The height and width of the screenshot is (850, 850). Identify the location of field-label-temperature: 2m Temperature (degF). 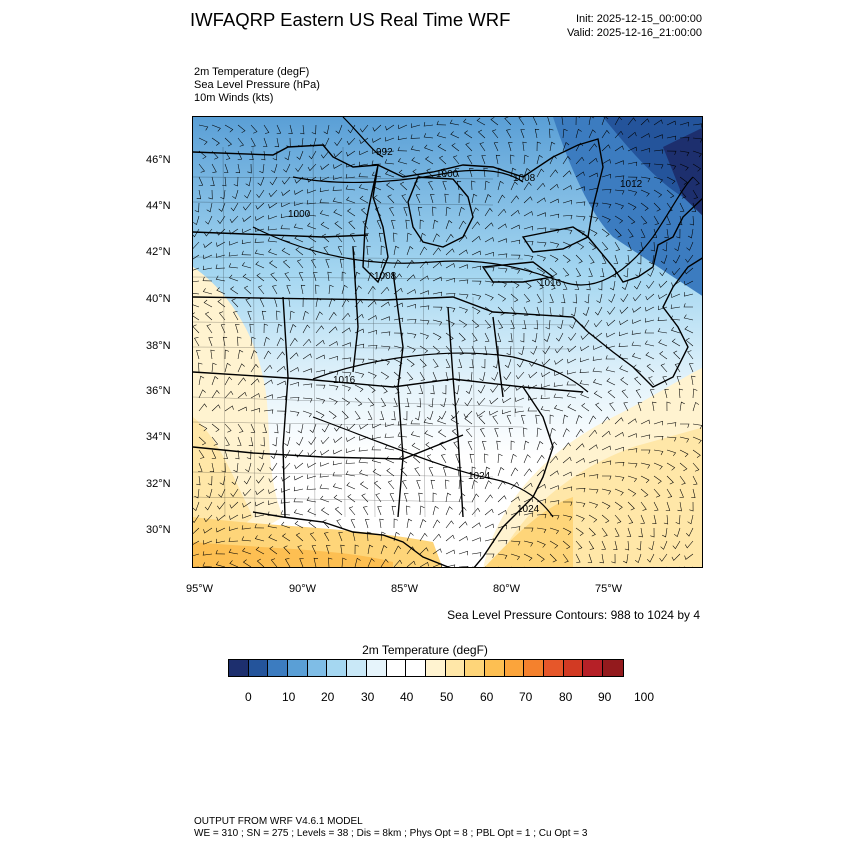
(252, 72).